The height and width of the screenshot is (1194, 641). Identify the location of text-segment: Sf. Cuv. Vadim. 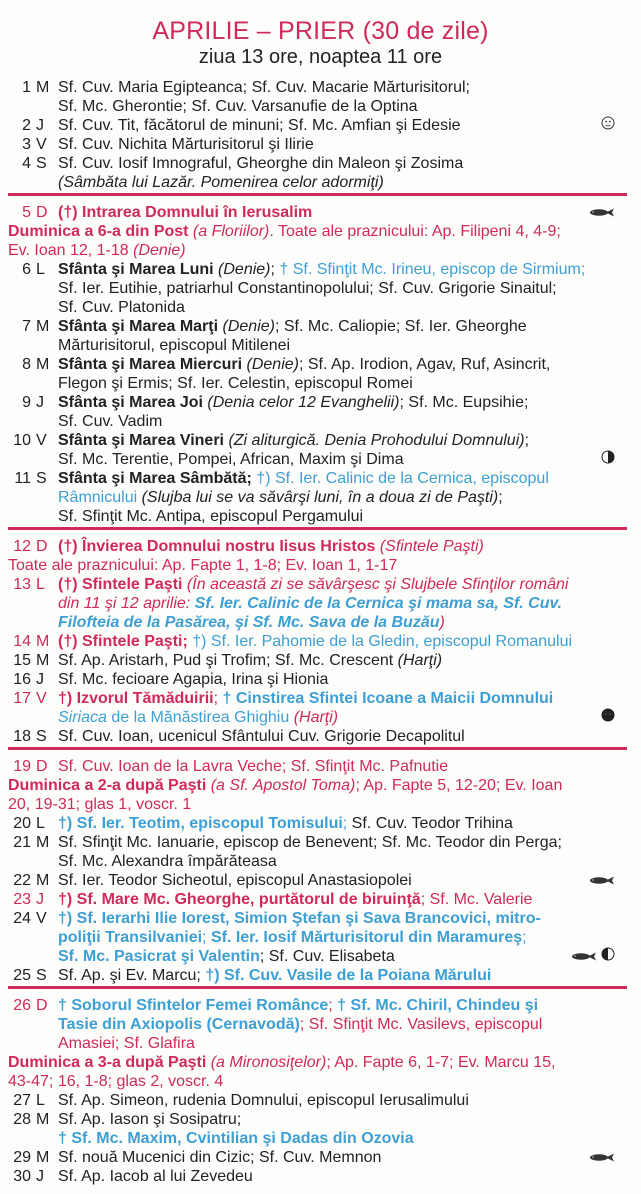
(110, 421).